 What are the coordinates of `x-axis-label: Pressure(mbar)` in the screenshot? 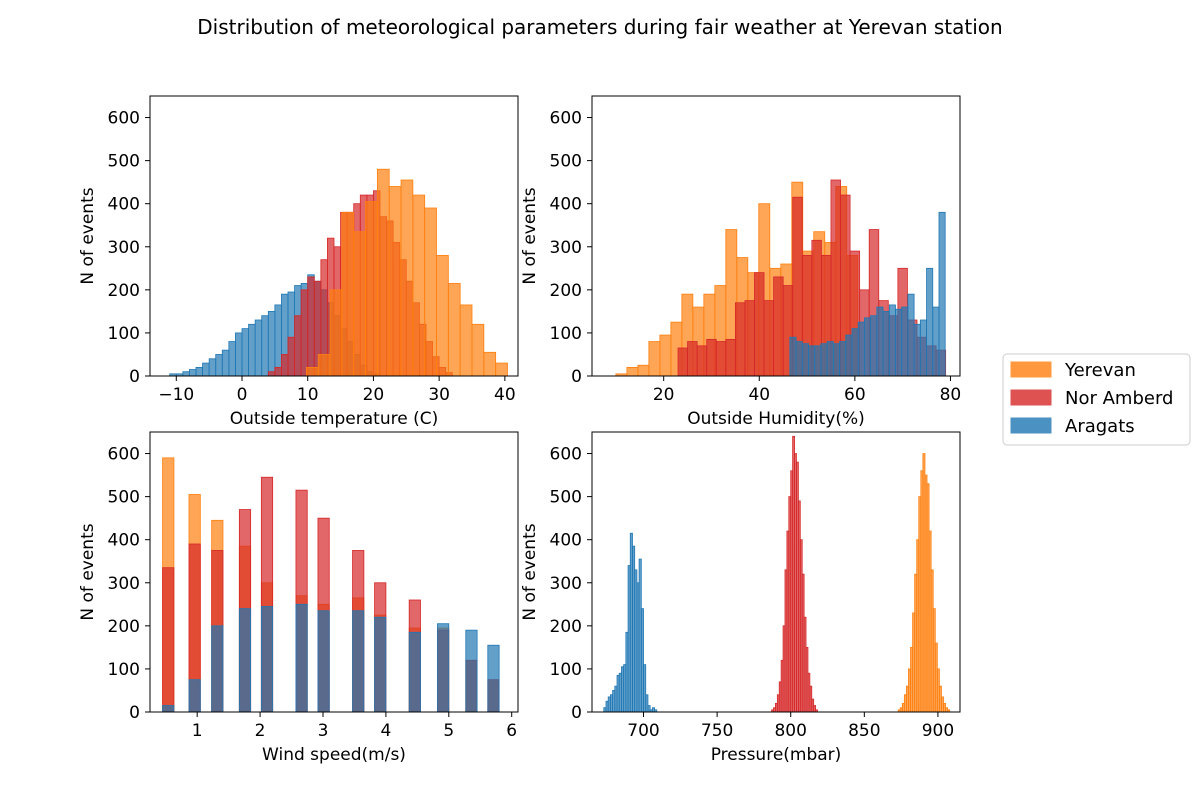 It's located at (776, 755).